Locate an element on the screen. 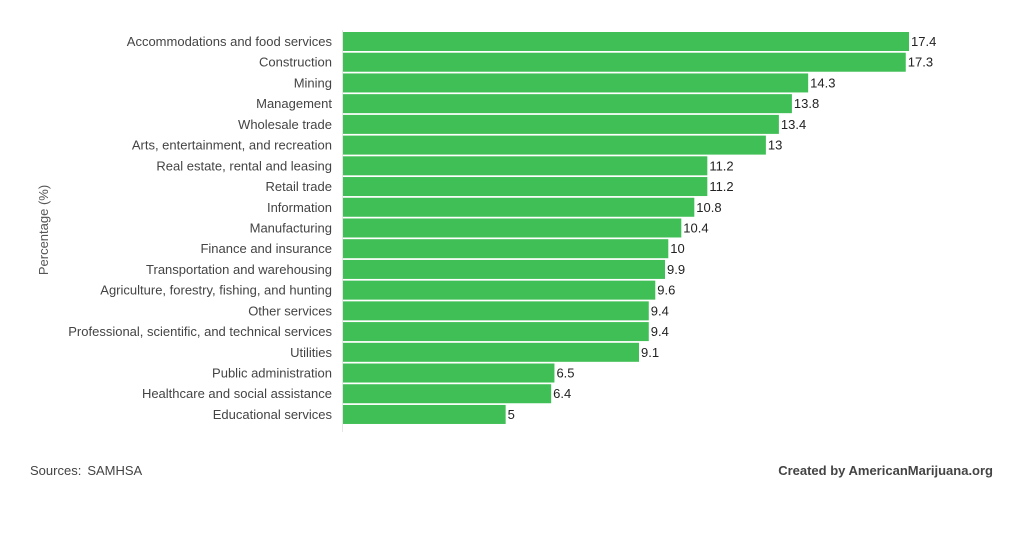 The width and height of the screenshot is (1024, 541). value-label: 9.1 is located at coordinates (650, 352).